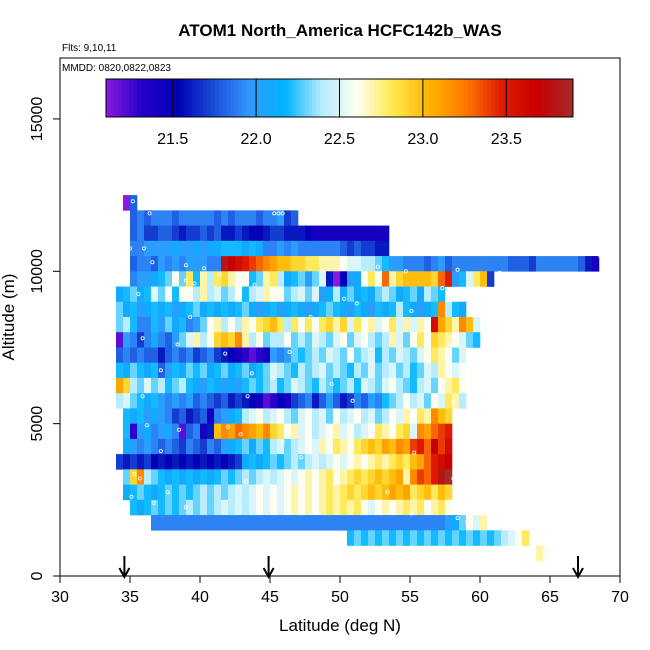  Describe the element at coordinates (550, 597) in the screenshot. I see `x-tick-label: 65` at that location.